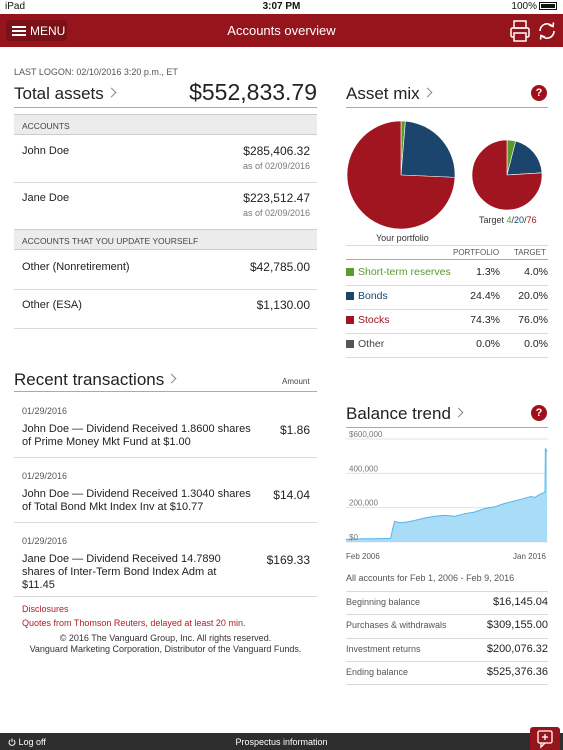  Describe the element at coordinates (276, 198) in the screenshot. I see `account-value: $223,512.47` at that location.